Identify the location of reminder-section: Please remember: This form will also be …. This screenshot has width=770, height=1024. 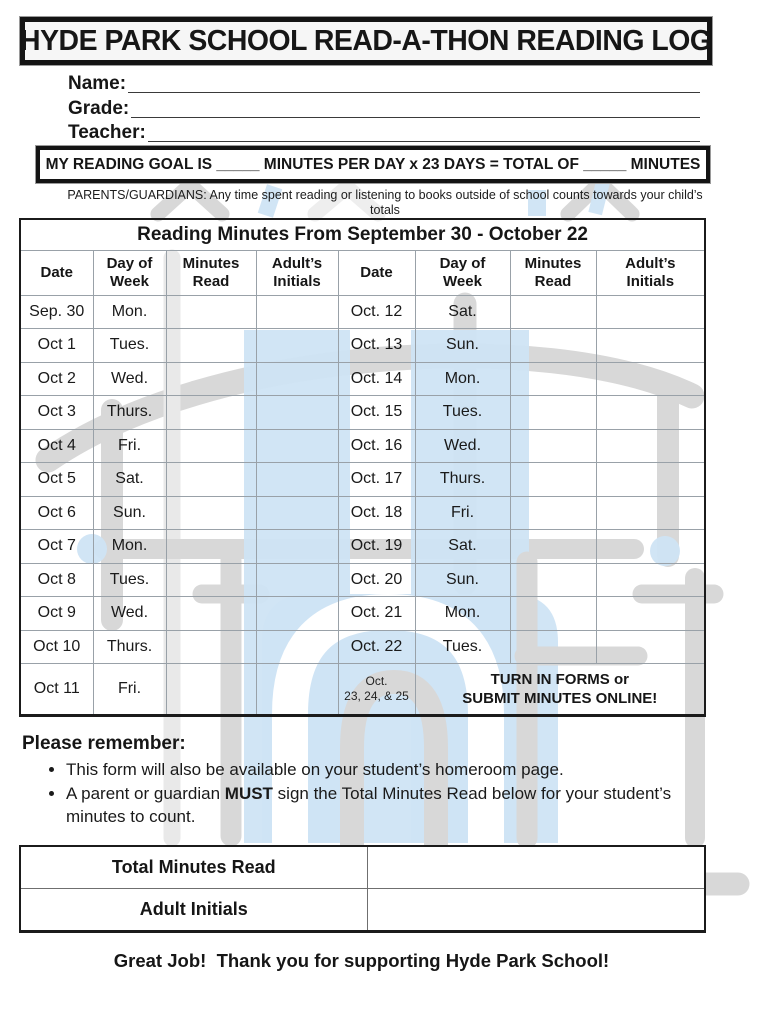
(356, 781).